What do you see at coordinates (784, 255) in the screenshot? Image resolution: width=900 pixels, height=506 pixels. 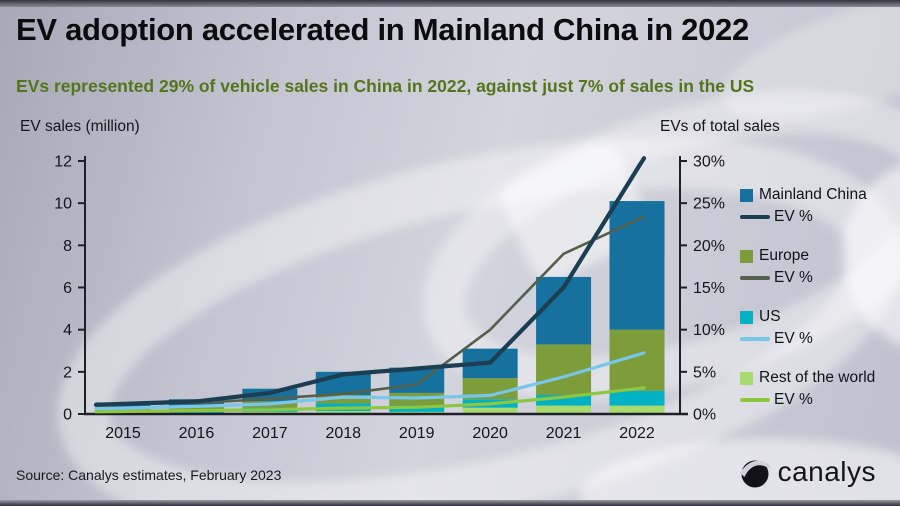 I see `legend-label: Europe` at bounding box center [784, 255].